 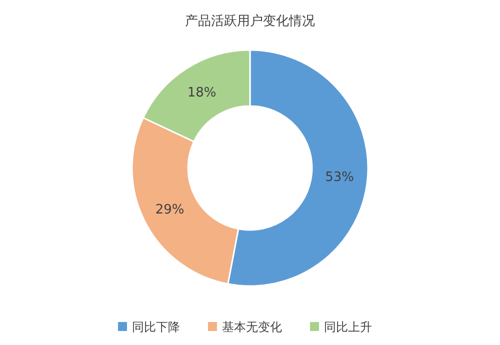 What do you see at coordinates (201, 93) in the screenshot?
I see `data-label: 18%` at bounding box center [201, 93].